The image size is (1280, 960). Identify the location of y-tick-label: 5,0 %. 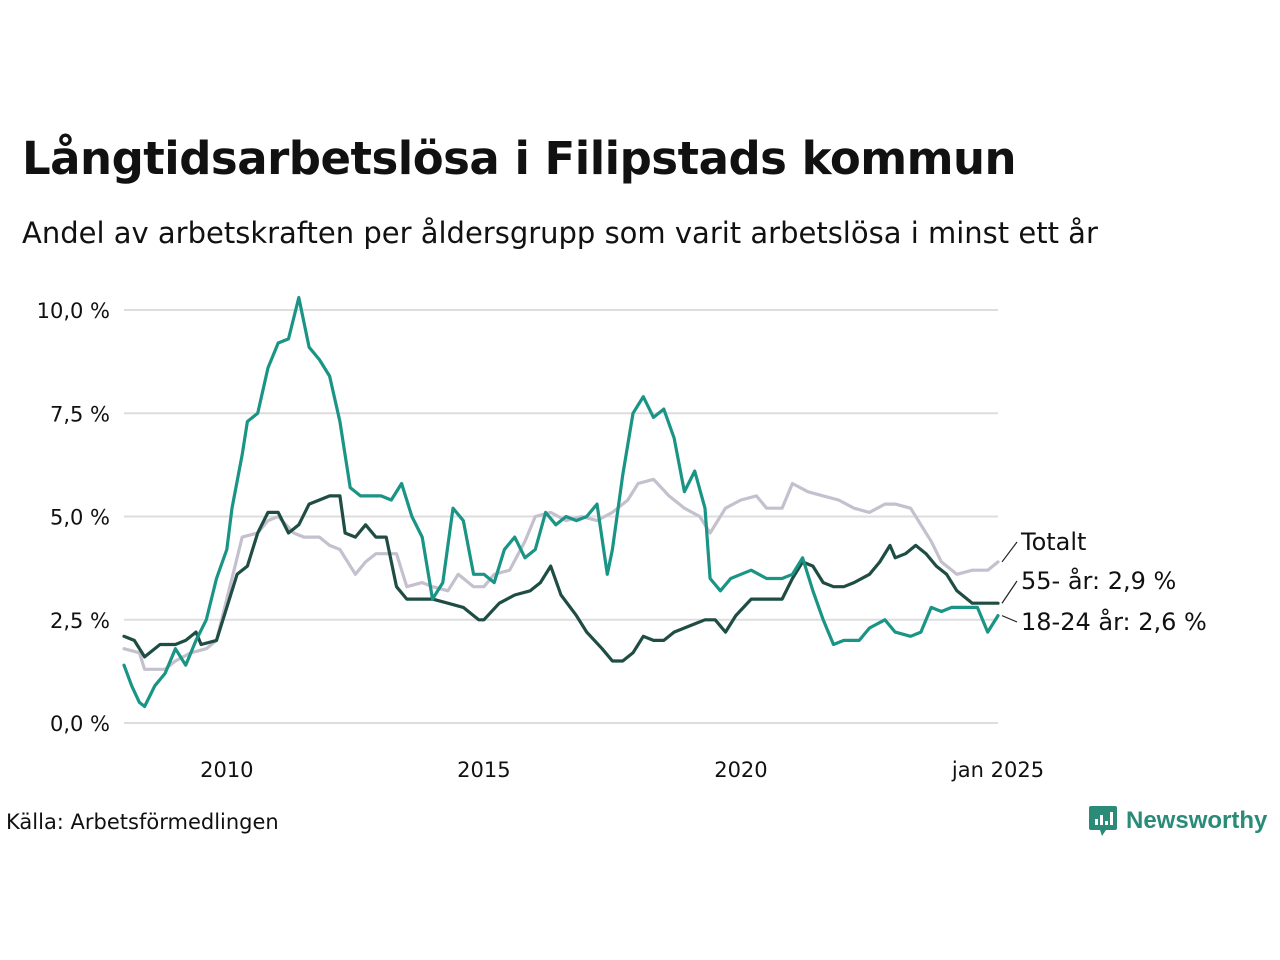
(80, 518).